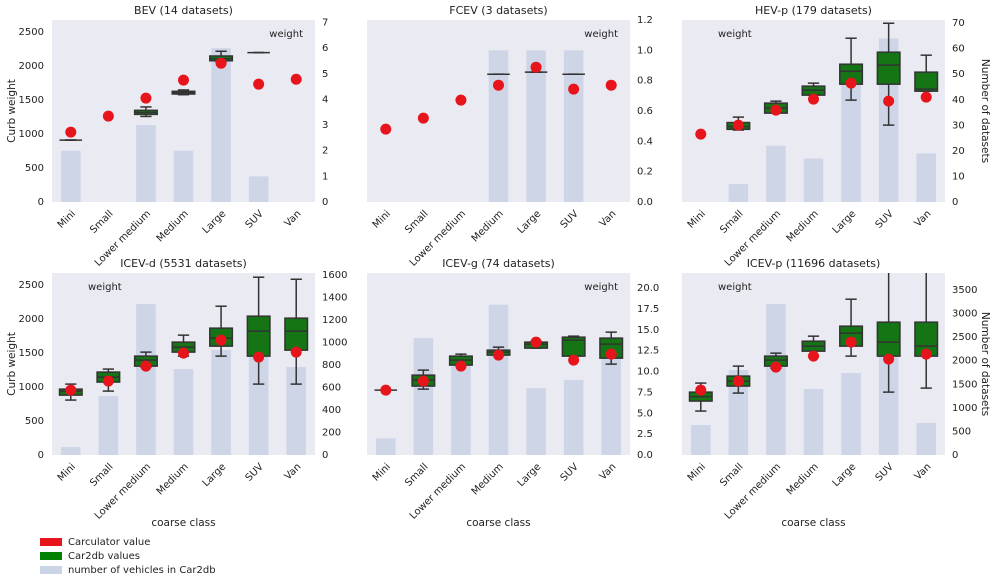 This screenshot has width=1000, height=585. What do you see at coordinates (325, 176) in the screenshot?
I see `y2-tick-label: 1` at bounding box center [325, 176].